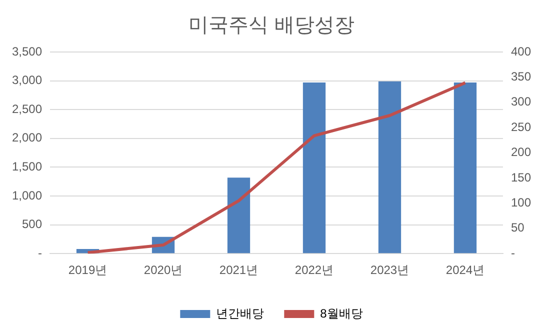 The width and height of the screenshot is (553, 336). Describe the element at coordinates (240, 313) in the screenshot. I see `legend-label: 년간배당` at that location.